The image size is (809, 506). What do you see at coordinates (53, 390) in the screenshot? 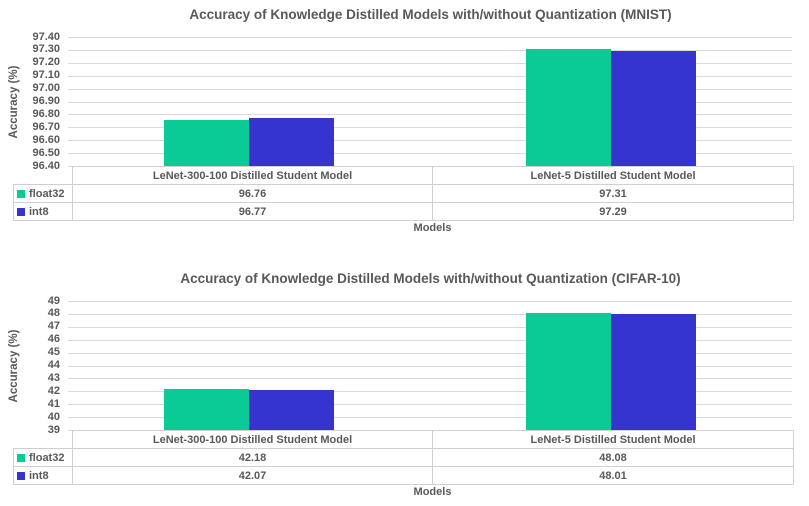
I see `y-tick-label: 42` at bounding box center [53, 390].